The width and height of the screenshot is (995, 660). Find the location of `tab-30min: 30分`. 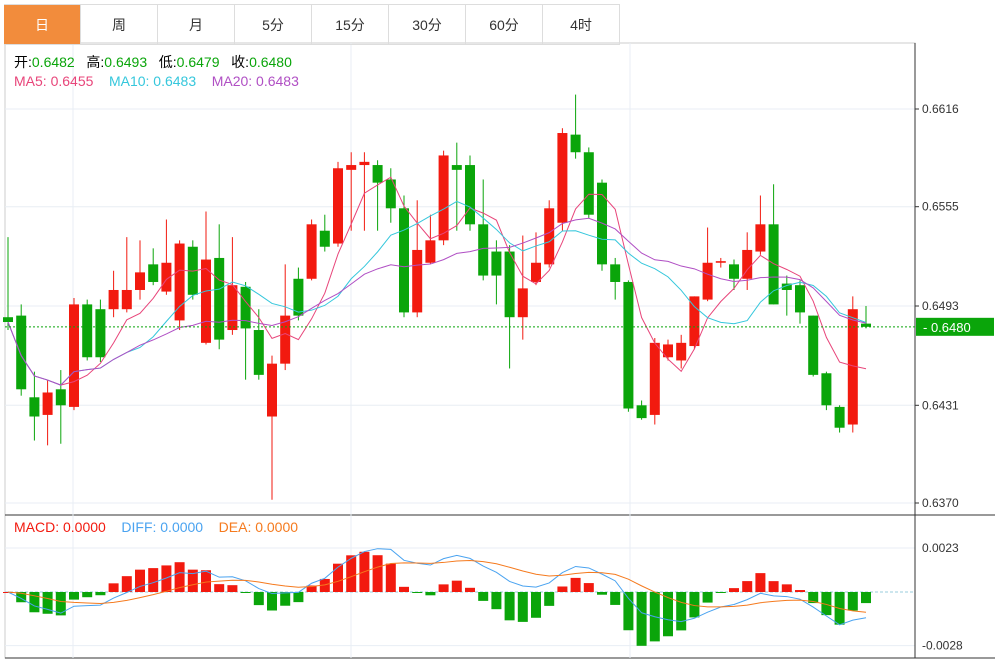

tab-30min: 30分 is located at coordinates (427, 24).